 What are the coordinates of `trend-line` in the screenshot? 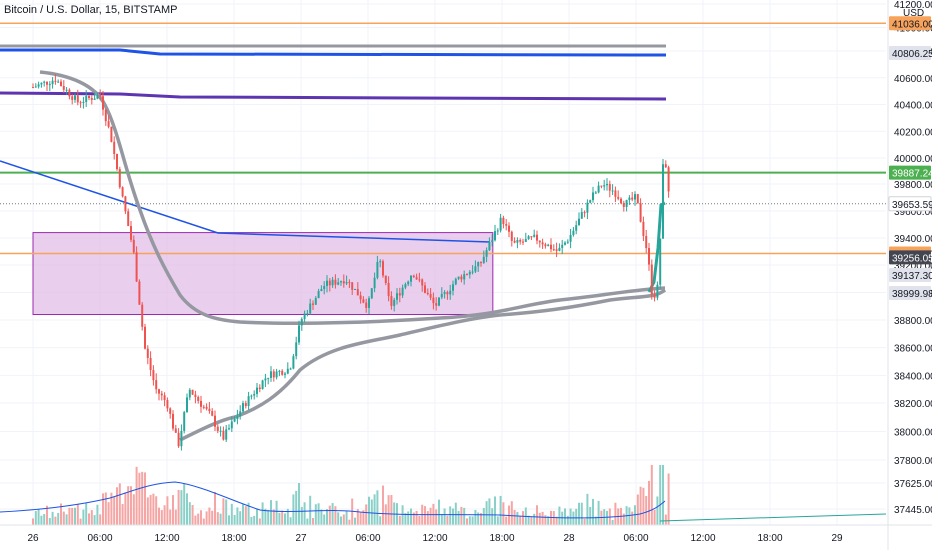 It's located at (245, 201).